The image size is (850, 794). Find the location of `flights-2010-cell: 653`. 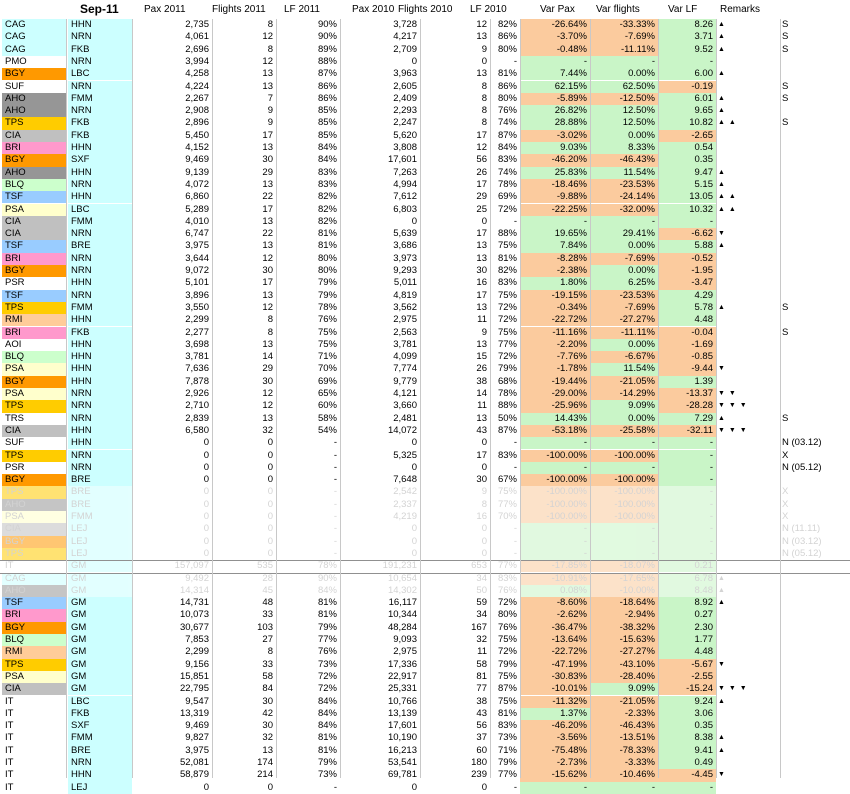

flights-2010-cell: 653 is located at coordinates (479, 566).